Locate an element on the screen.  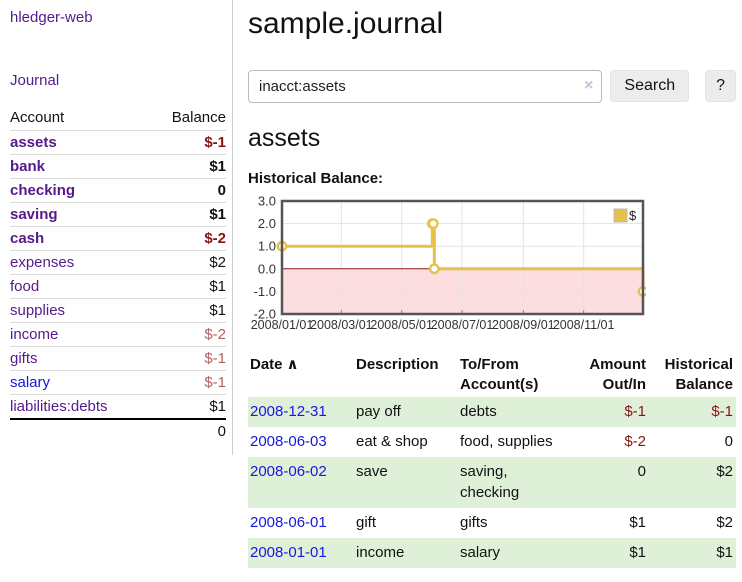
account-link-bank: bank is located at coordinates (28, 166).